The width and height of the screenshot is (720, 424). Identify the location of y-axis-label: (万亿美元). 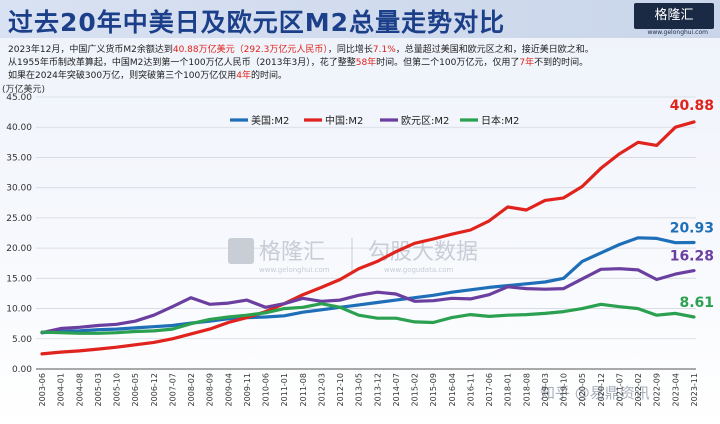
(23, 89).